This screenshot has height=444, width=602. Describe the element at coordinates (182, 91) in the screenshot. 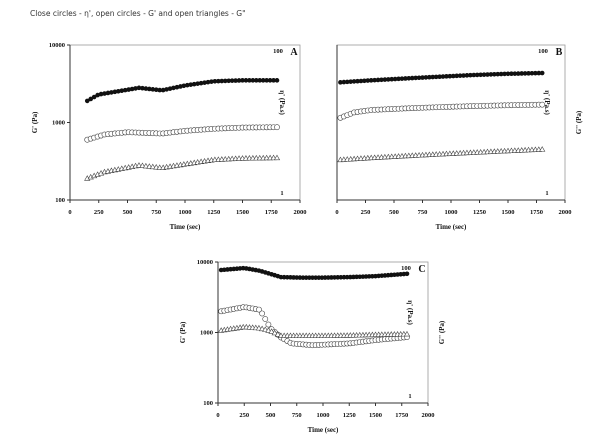

I see `series-filled-circle` at that location.